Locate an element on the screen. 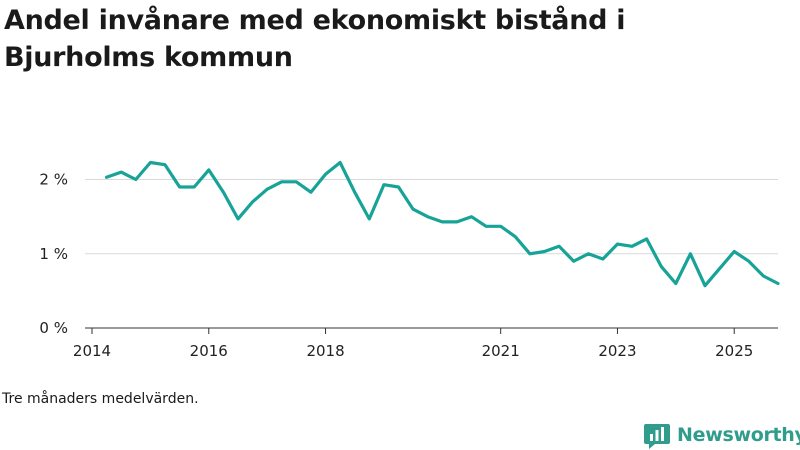 The image size is (800, 450). y-tick-label: 2 % is located at coordinates (53, 180).